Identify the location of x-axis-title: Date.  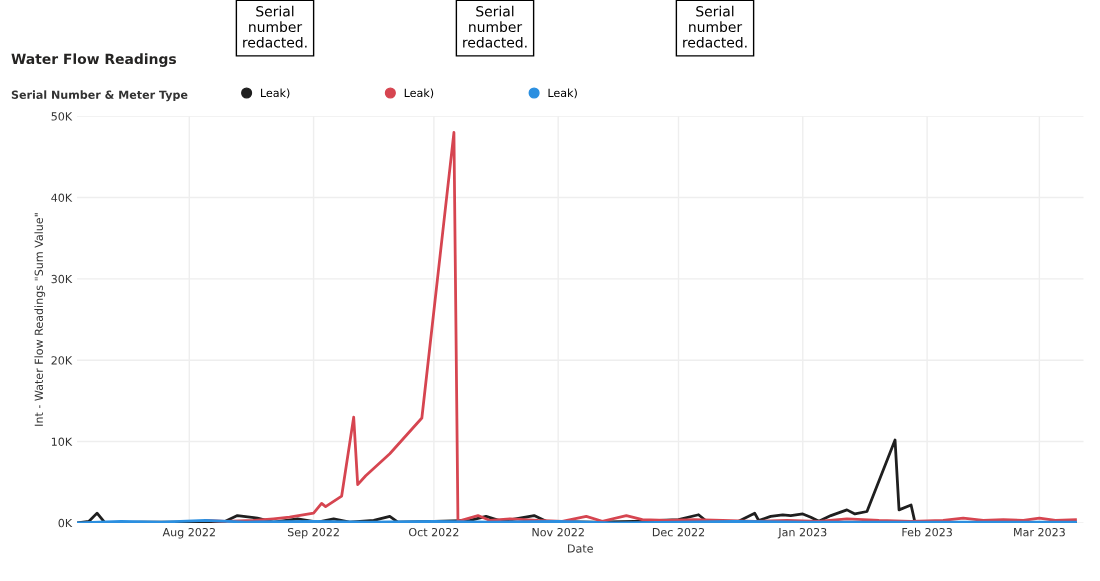
(580, 548).